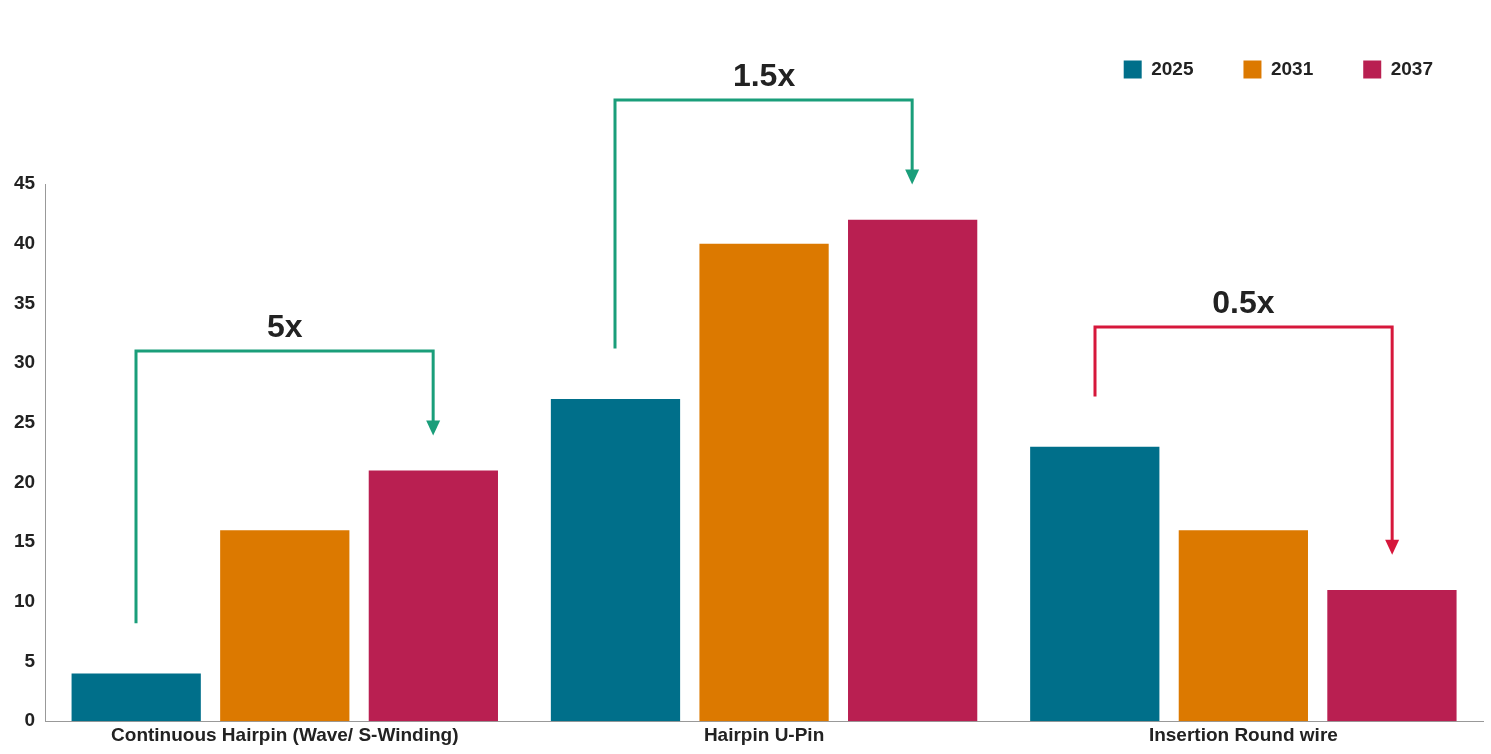  I want to click on text: 1.5x, so click(764, 76).